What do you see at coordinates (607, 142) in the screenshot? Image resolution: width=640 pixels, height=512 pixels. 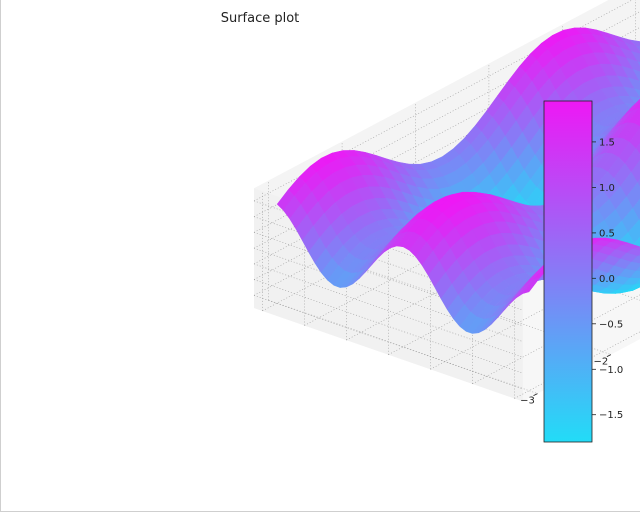 I see `colorbar-tick-label: 1.5` at bounding box center [607, 142].